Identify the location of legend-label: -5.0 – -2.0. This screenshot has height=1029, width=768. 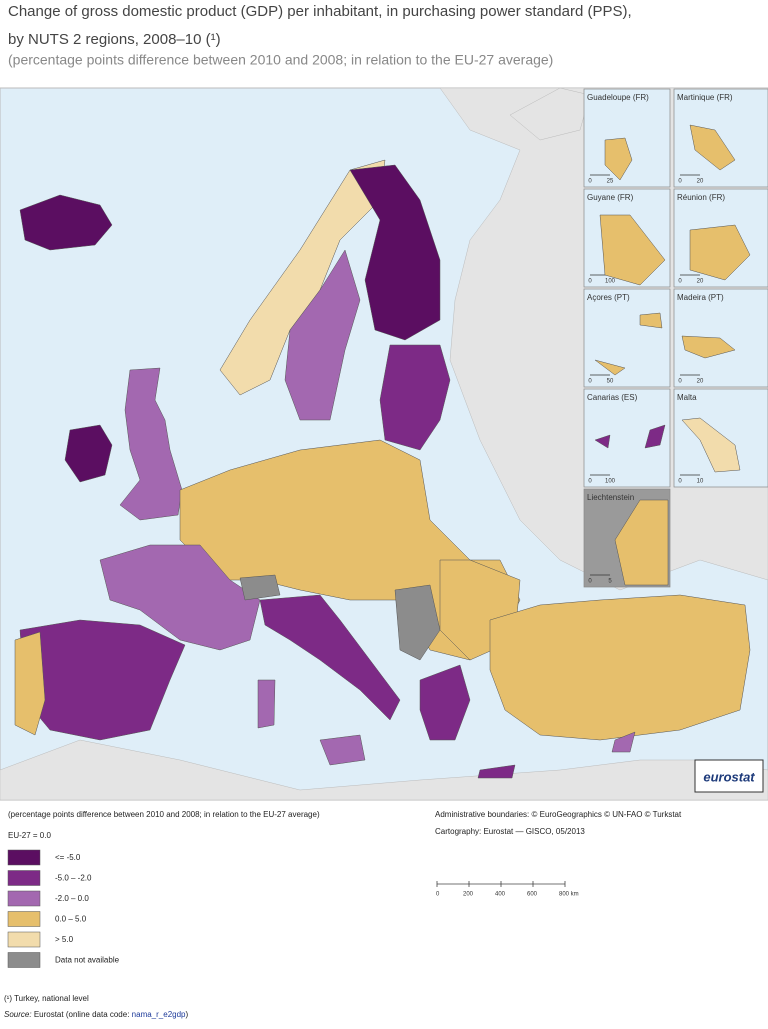
(73, 878).